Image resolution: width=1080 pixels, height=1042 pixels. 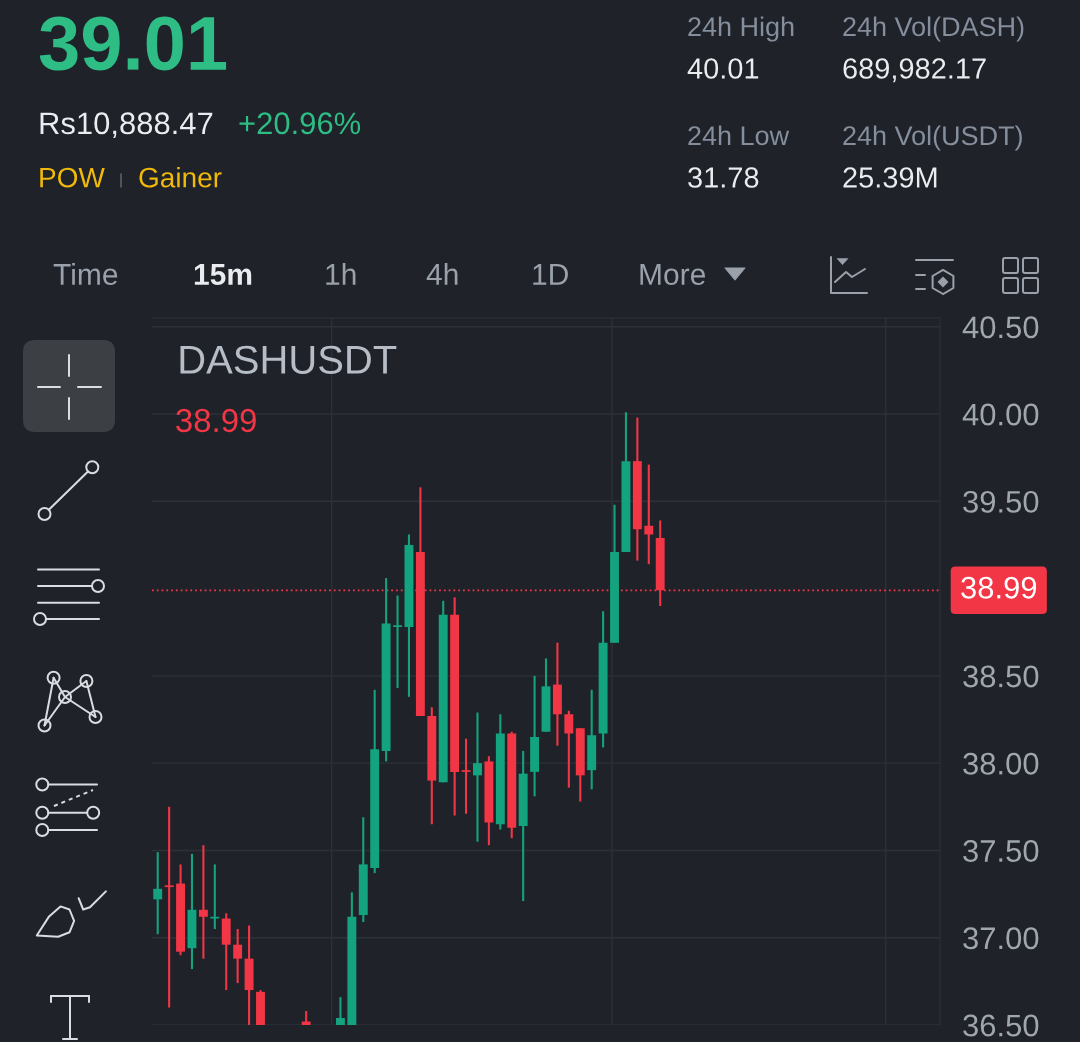 I want to click on text: Gainer, so click(x=180, y=177).